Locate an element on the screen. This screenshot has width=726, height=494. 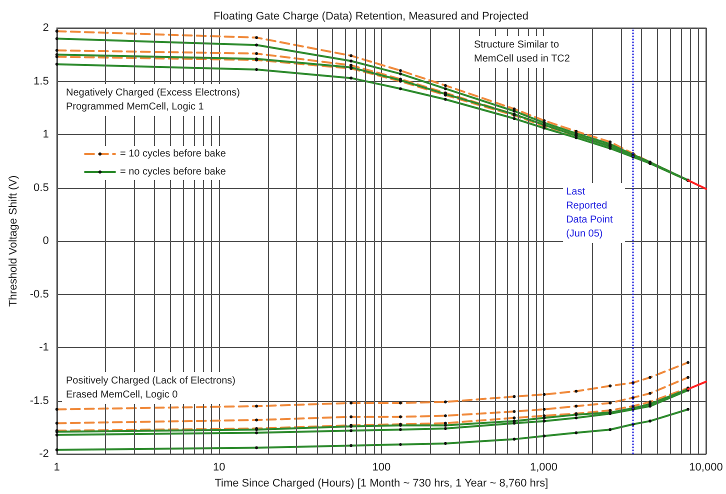
legend-label: = 10 cycles before bake is located at coordinates (173, 154).